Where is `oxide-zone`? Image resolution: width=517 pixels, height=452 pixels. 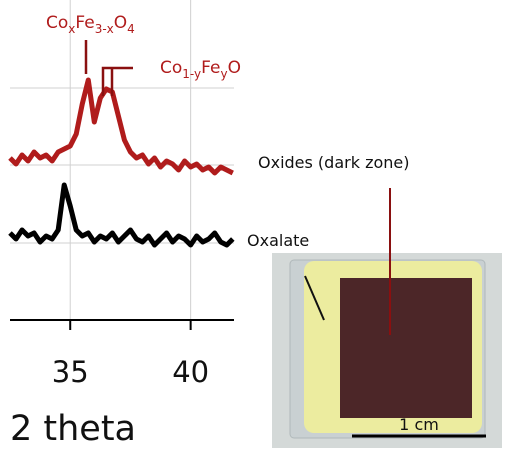 oxide-zone is located at coordinates (406, 348).